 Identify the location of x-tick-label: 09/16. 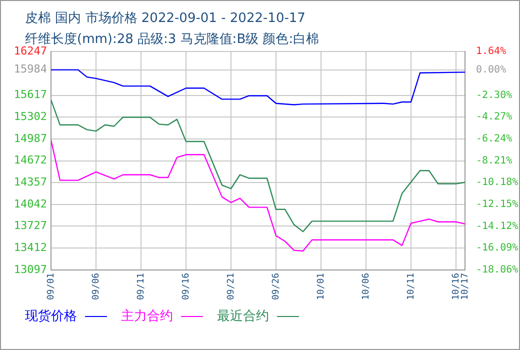
(186, 286).